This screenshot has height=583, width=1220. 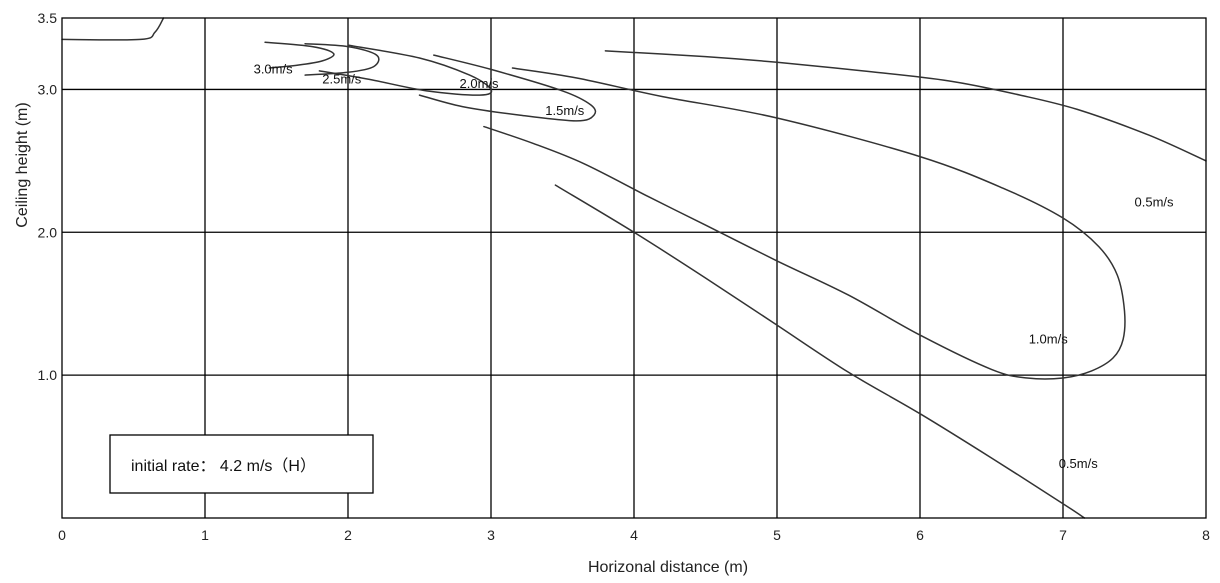 What do you see at coordinates (1063, 535) in the screenshot?
I see `x-tick-label: 7` at bounding box center [1063, 535].